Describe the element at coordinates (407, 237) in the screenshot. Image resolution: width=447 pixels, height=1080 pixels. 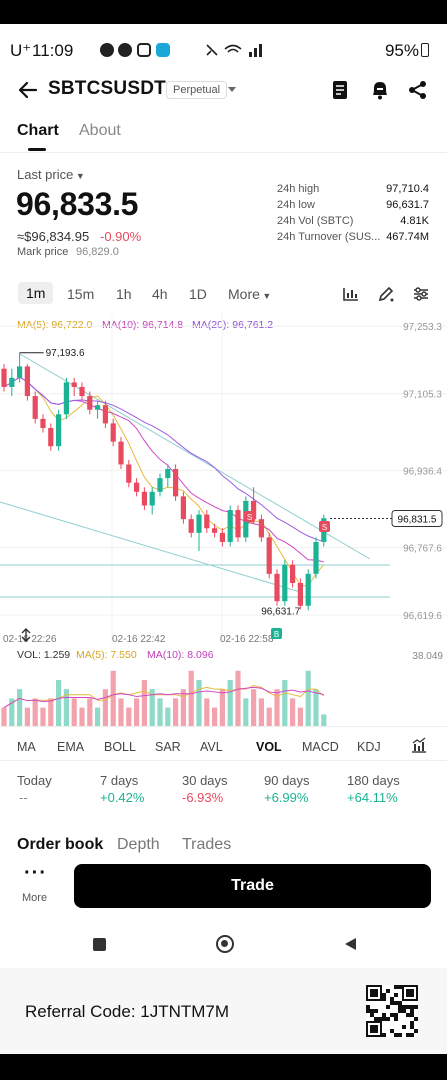
I see `stat-value: 467.74M` at that location.